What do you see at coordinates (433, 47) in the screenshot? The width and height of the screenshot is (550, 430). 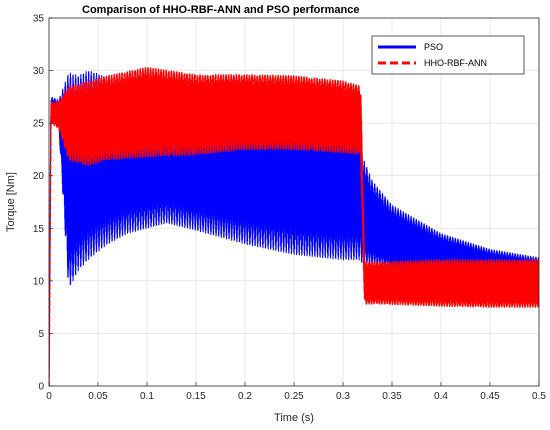 I see `legend-label-pso: PSO` at bounding box center [433, 47].